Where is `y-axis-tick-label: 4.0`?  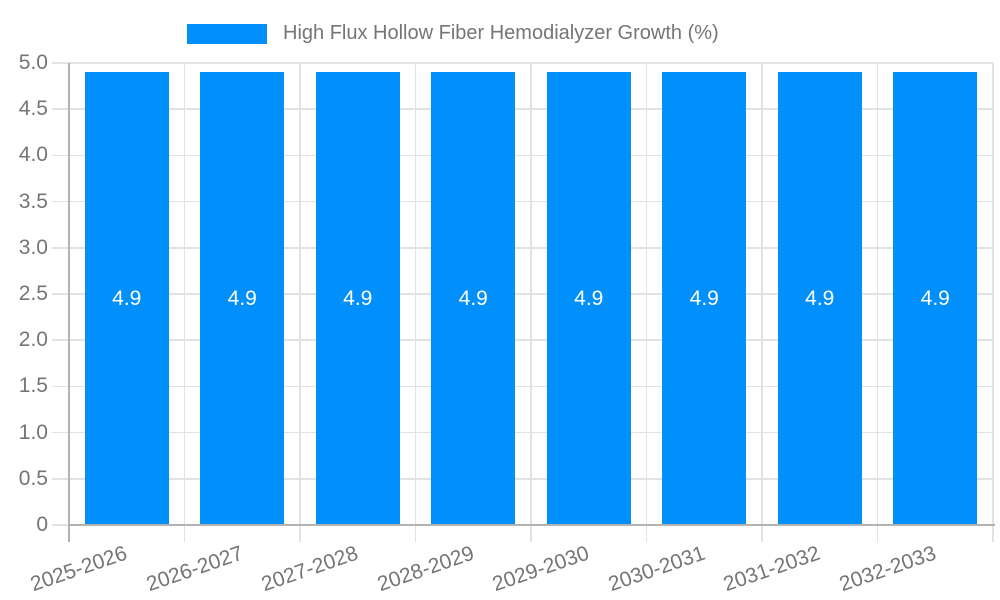
y-axis-tick-label: 4.0 is located at coordinates (33, 155).